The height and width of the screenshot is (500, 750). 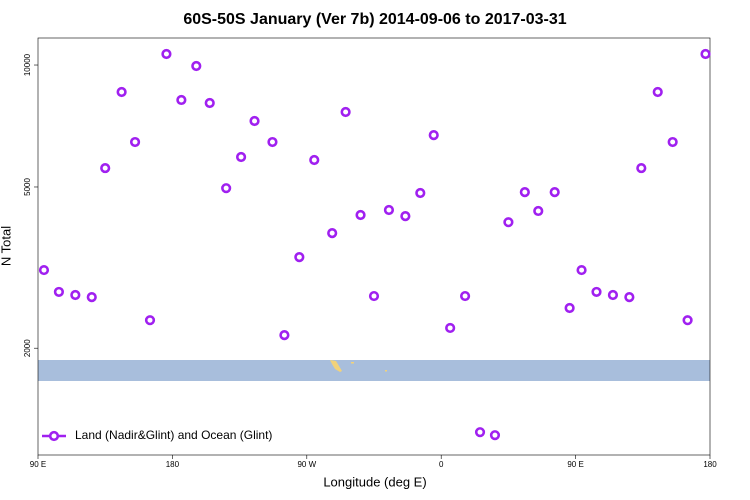 I want to click on x-tick-label: 0, so click(x=441, y=464).